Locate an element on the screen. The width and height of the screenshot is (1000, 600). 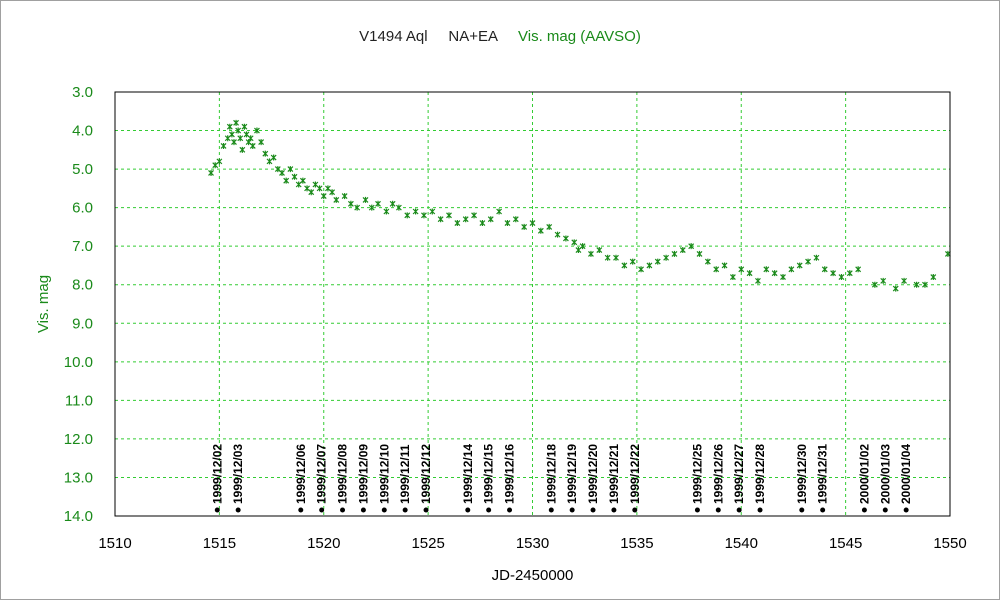
date-marker: 1999/12/22 is located at coordinates (635, 478).